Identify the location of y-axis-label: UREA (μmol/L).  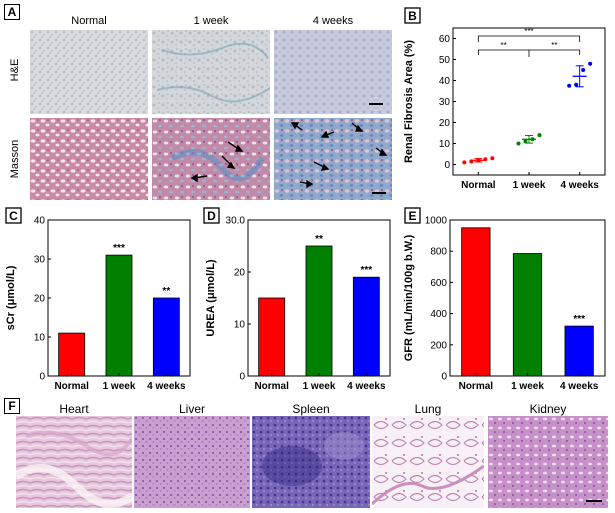
(211, 298).